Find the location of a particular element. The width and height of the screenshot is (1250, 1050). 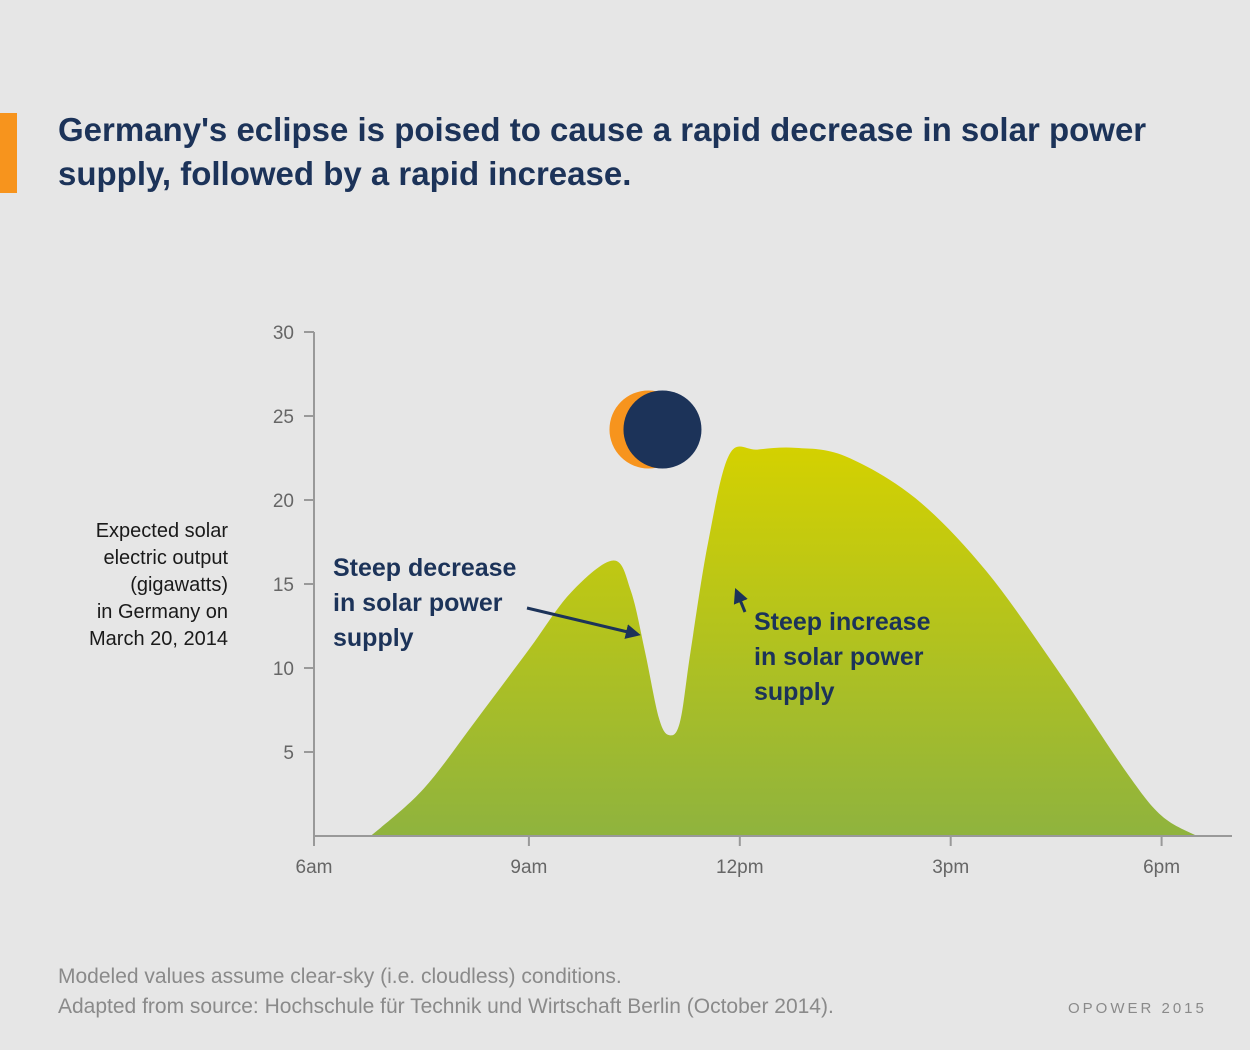

y-tick-label: 15 is located at coordinates (283, 585).